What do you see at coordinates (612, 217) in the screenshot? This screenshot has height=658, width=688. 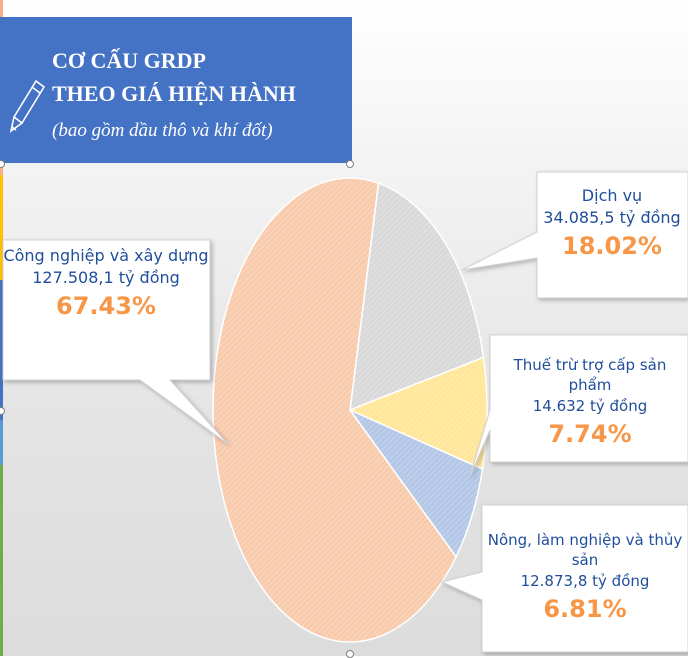 I see `callout-services-value: 34.085,5 tỷ đồng` at bounding box center [612, 217].